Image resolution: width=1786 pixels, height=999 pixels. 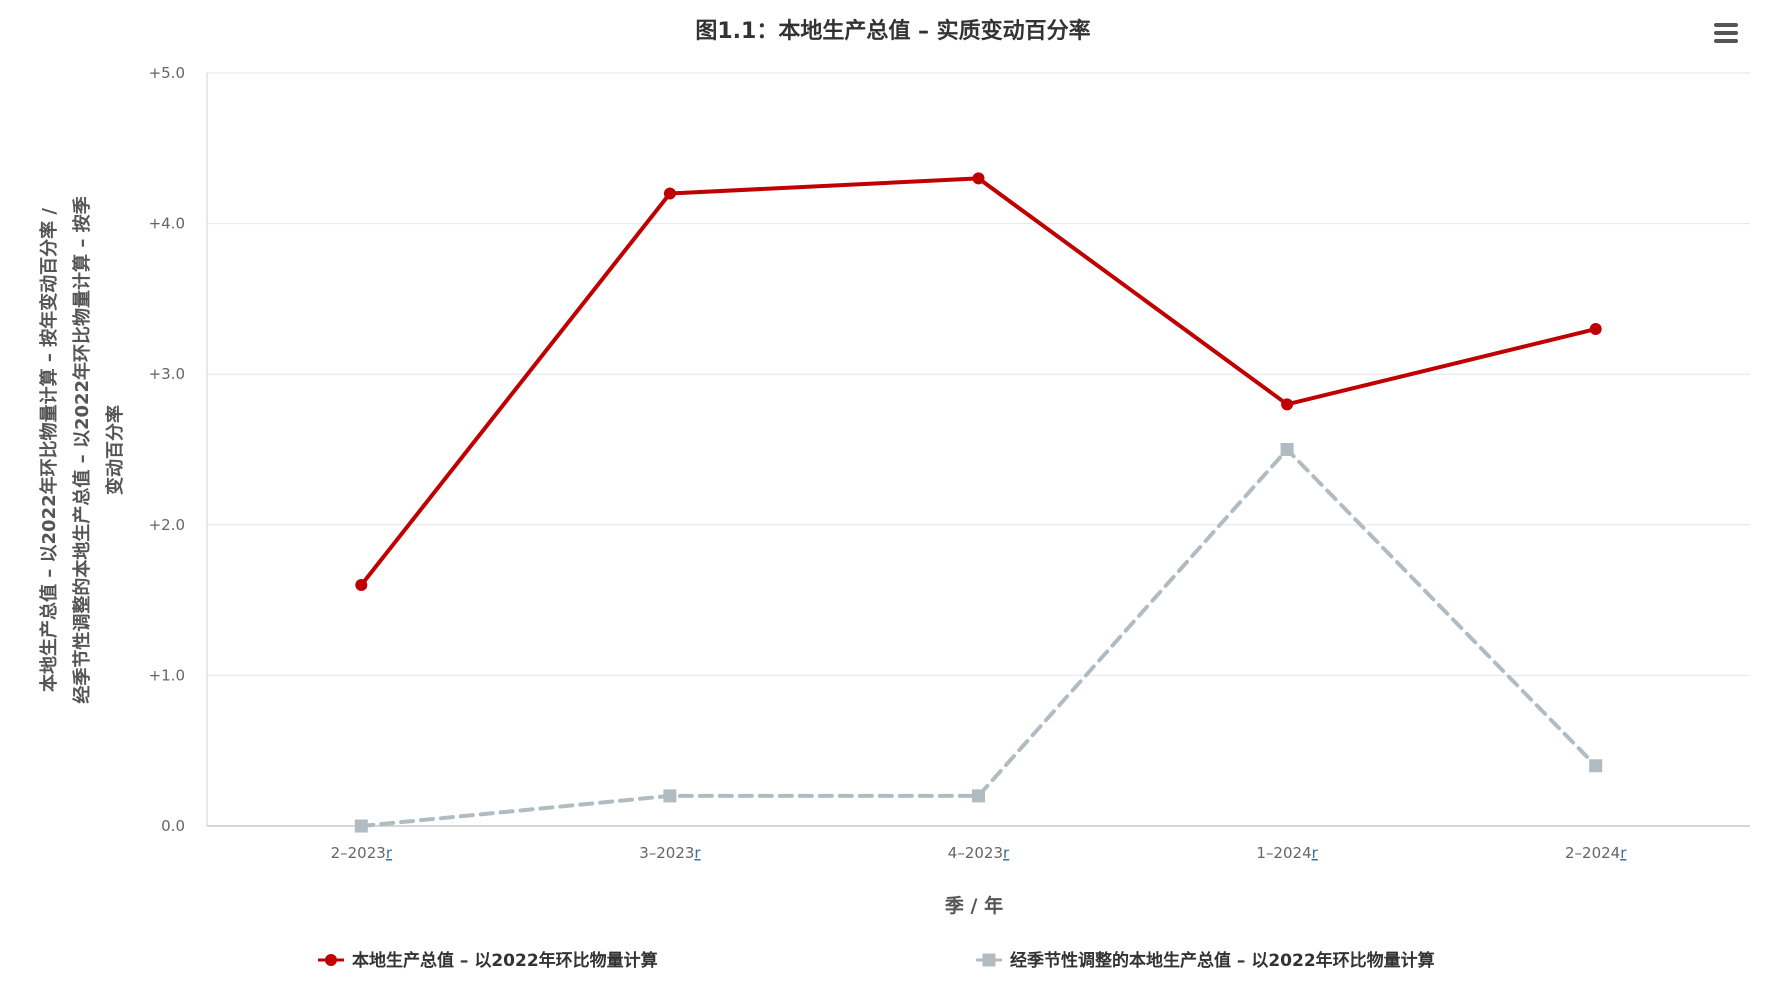 What do you see at coordinates (167, 73) in the screenshot?
I see `y-tick-label: +5.0` at bounding box center [167, 73].